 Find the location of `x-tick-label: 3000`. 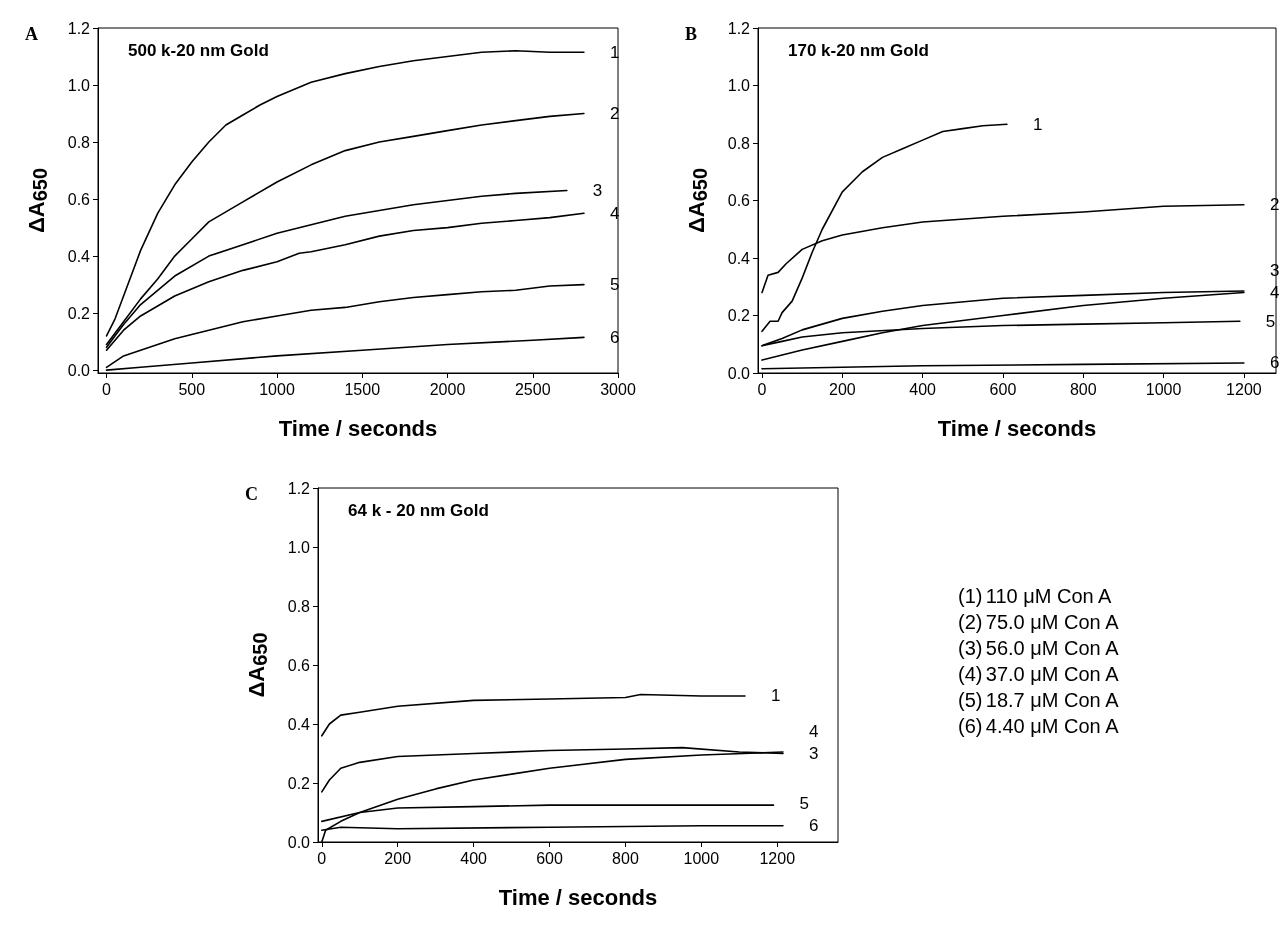

x-tick-label: 3000 is located at coordinates (618, 389).